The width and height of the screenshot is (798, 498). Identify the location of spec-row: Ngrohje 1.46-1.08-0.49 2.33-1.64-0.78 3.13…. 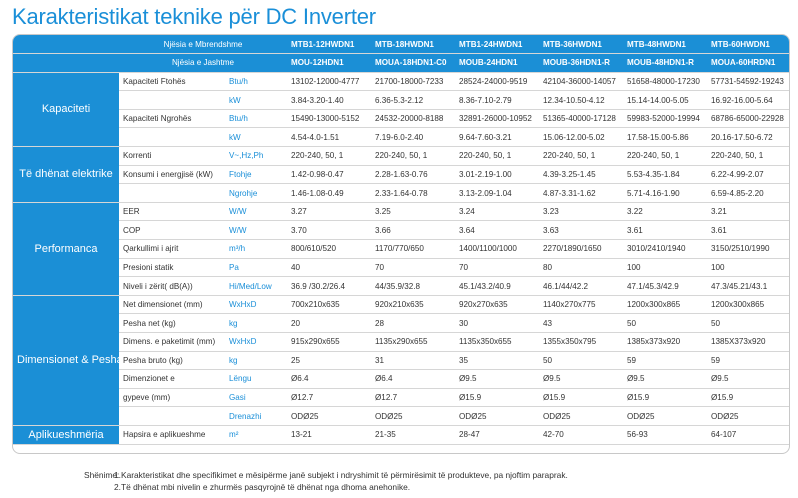
(401, 193).